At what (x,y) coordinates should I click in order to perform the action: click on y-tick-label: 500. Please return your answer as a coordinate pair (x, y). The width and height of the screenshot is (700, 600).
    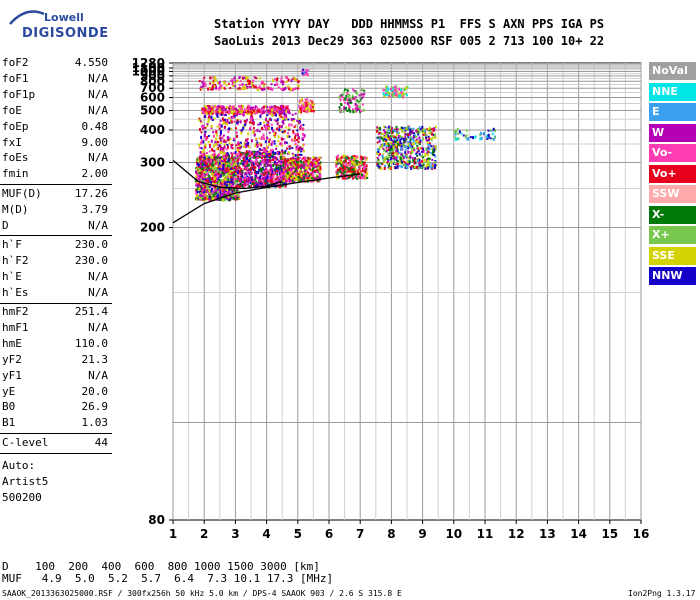
    Looking at the image, I should click on (152, 111).